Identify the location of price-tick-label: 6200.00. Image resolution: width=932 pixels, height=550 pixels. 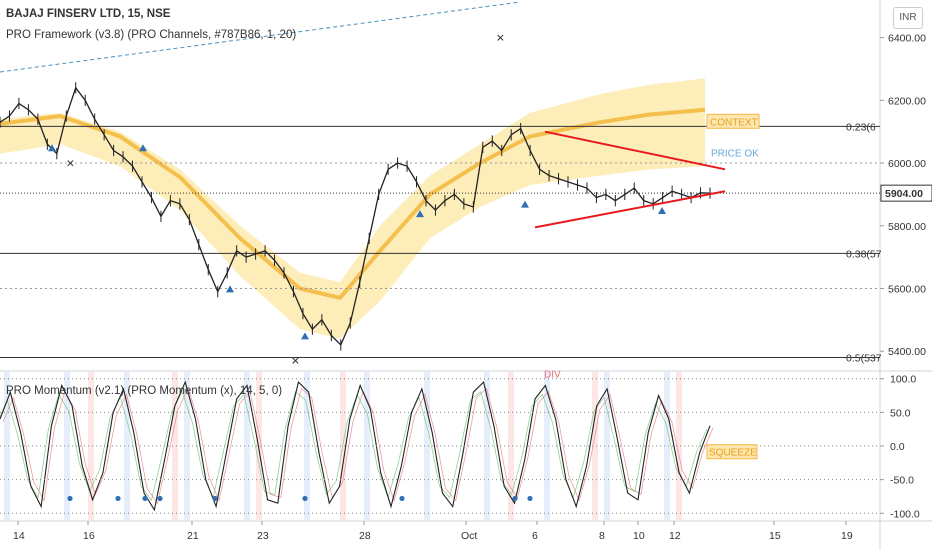
(907, 101).